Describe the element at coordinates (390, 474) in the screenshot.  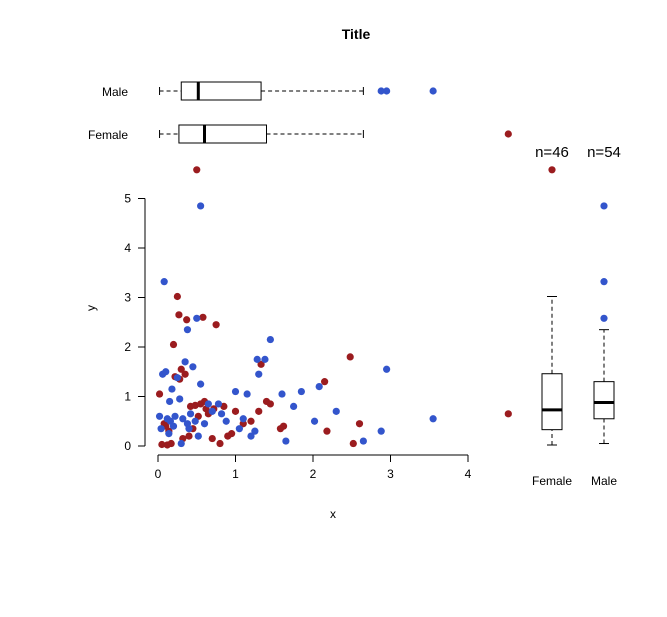
I see `x-tick-label: 3` at that location.